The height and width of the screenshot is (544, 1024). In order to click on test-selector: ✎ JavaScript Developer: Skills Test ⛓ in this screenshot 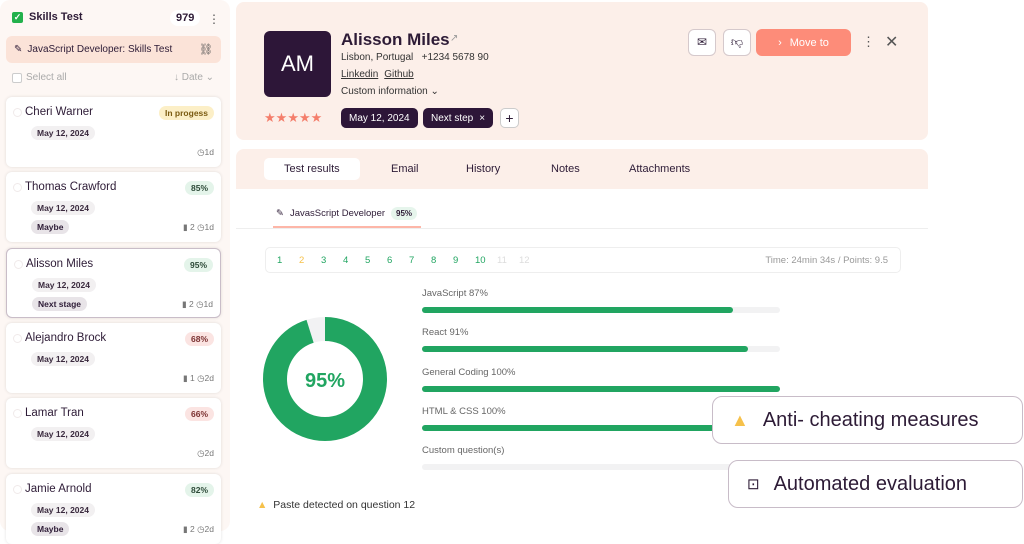, I will do `click(113, 49)`.